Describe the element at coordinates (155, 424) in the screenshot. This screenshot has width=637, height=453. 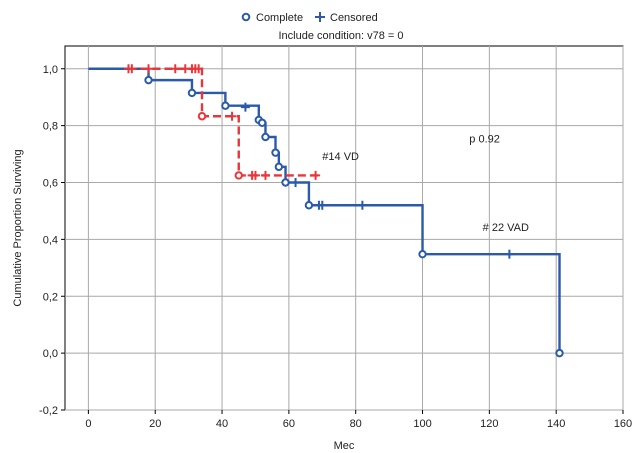
I see `x-tick-label: 20` at that location.